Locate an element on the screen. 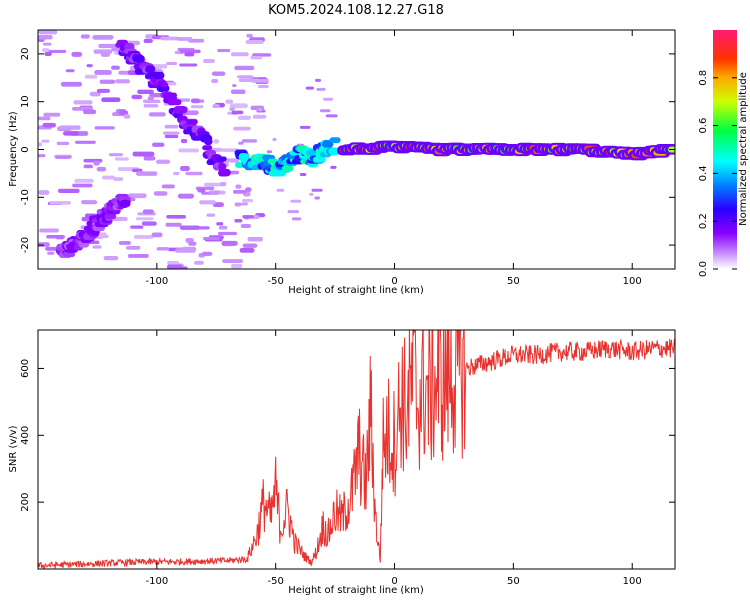  spectrogram-x-tick-label: 100 is located at coordinates (632, 281).